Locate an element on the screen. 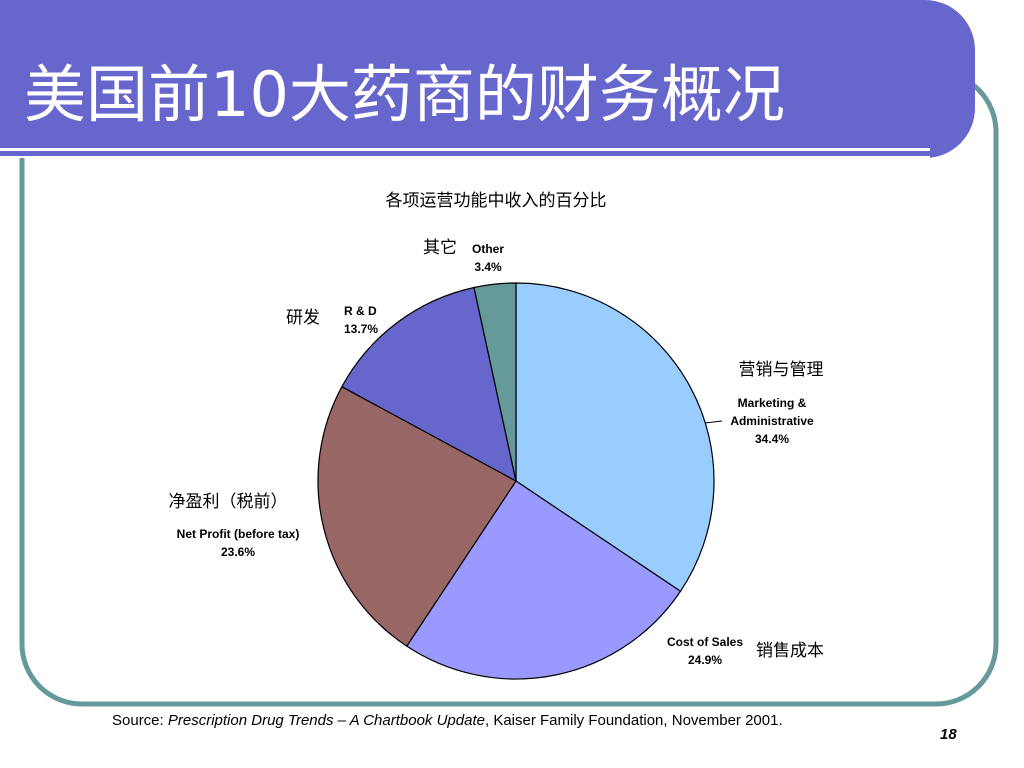 The height and width of the screenshot is (768, 1024). slice-label-en-5: Other 3.4% is located at coordinates (488, 258).